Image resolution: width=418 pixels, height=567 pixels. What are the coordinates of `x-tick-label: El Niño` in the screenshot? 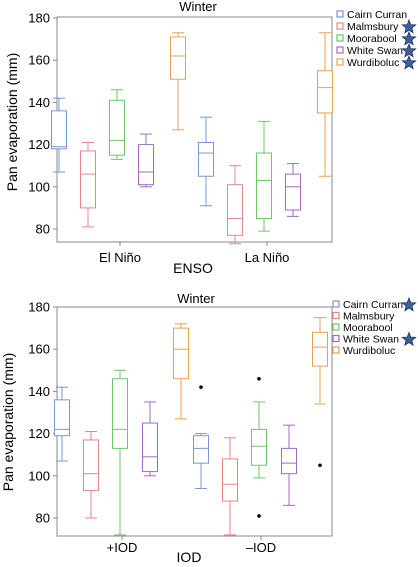 It's located at (120, 257).